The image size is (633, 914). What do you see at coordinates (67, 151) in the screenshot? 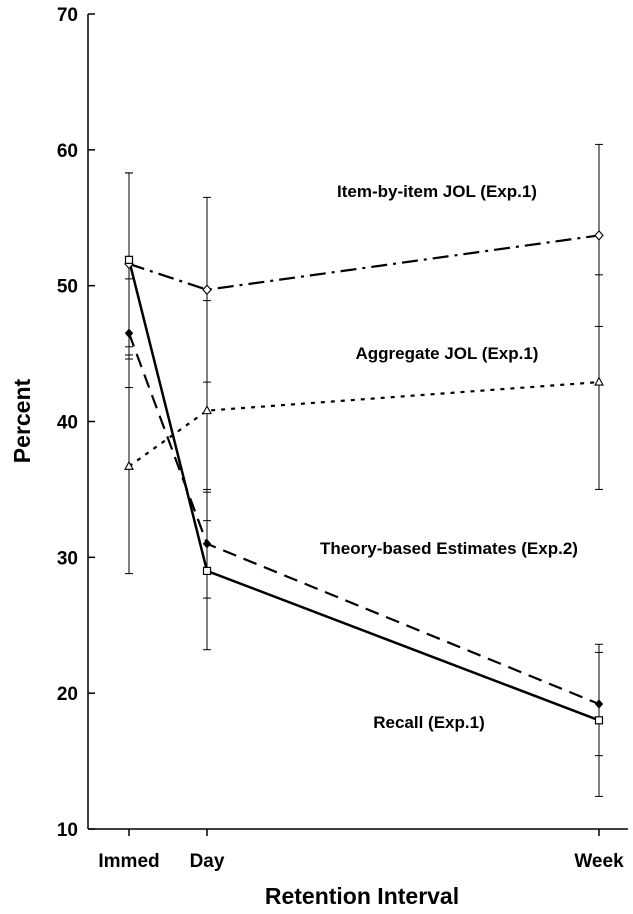
I see `y-tick-label: 60` at bounding box center [67, 151].